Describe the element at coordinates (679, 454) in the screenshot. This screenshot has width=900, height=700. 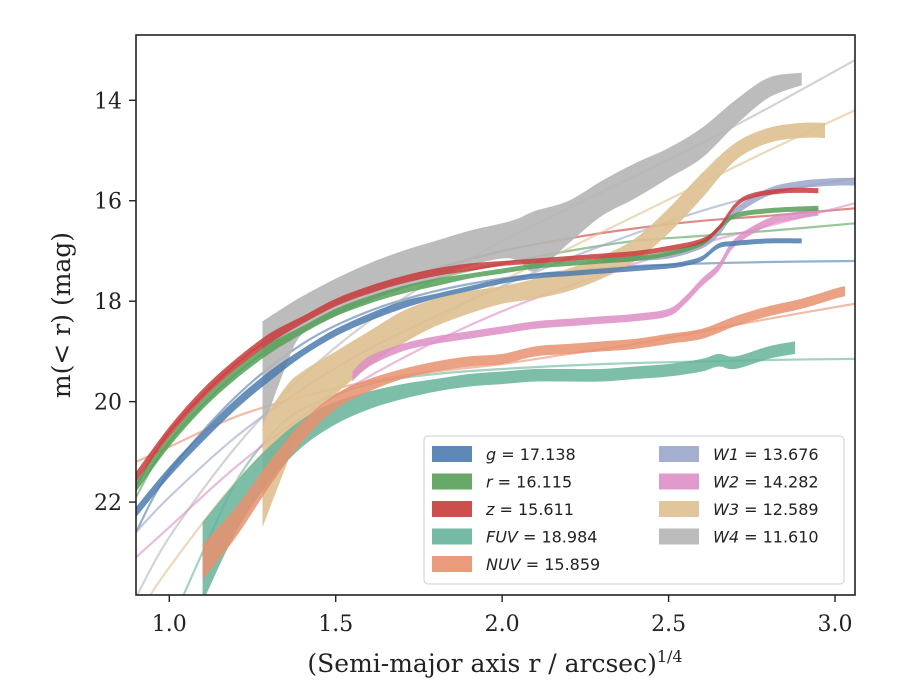
I see `legend-swatch-w1` at that location.